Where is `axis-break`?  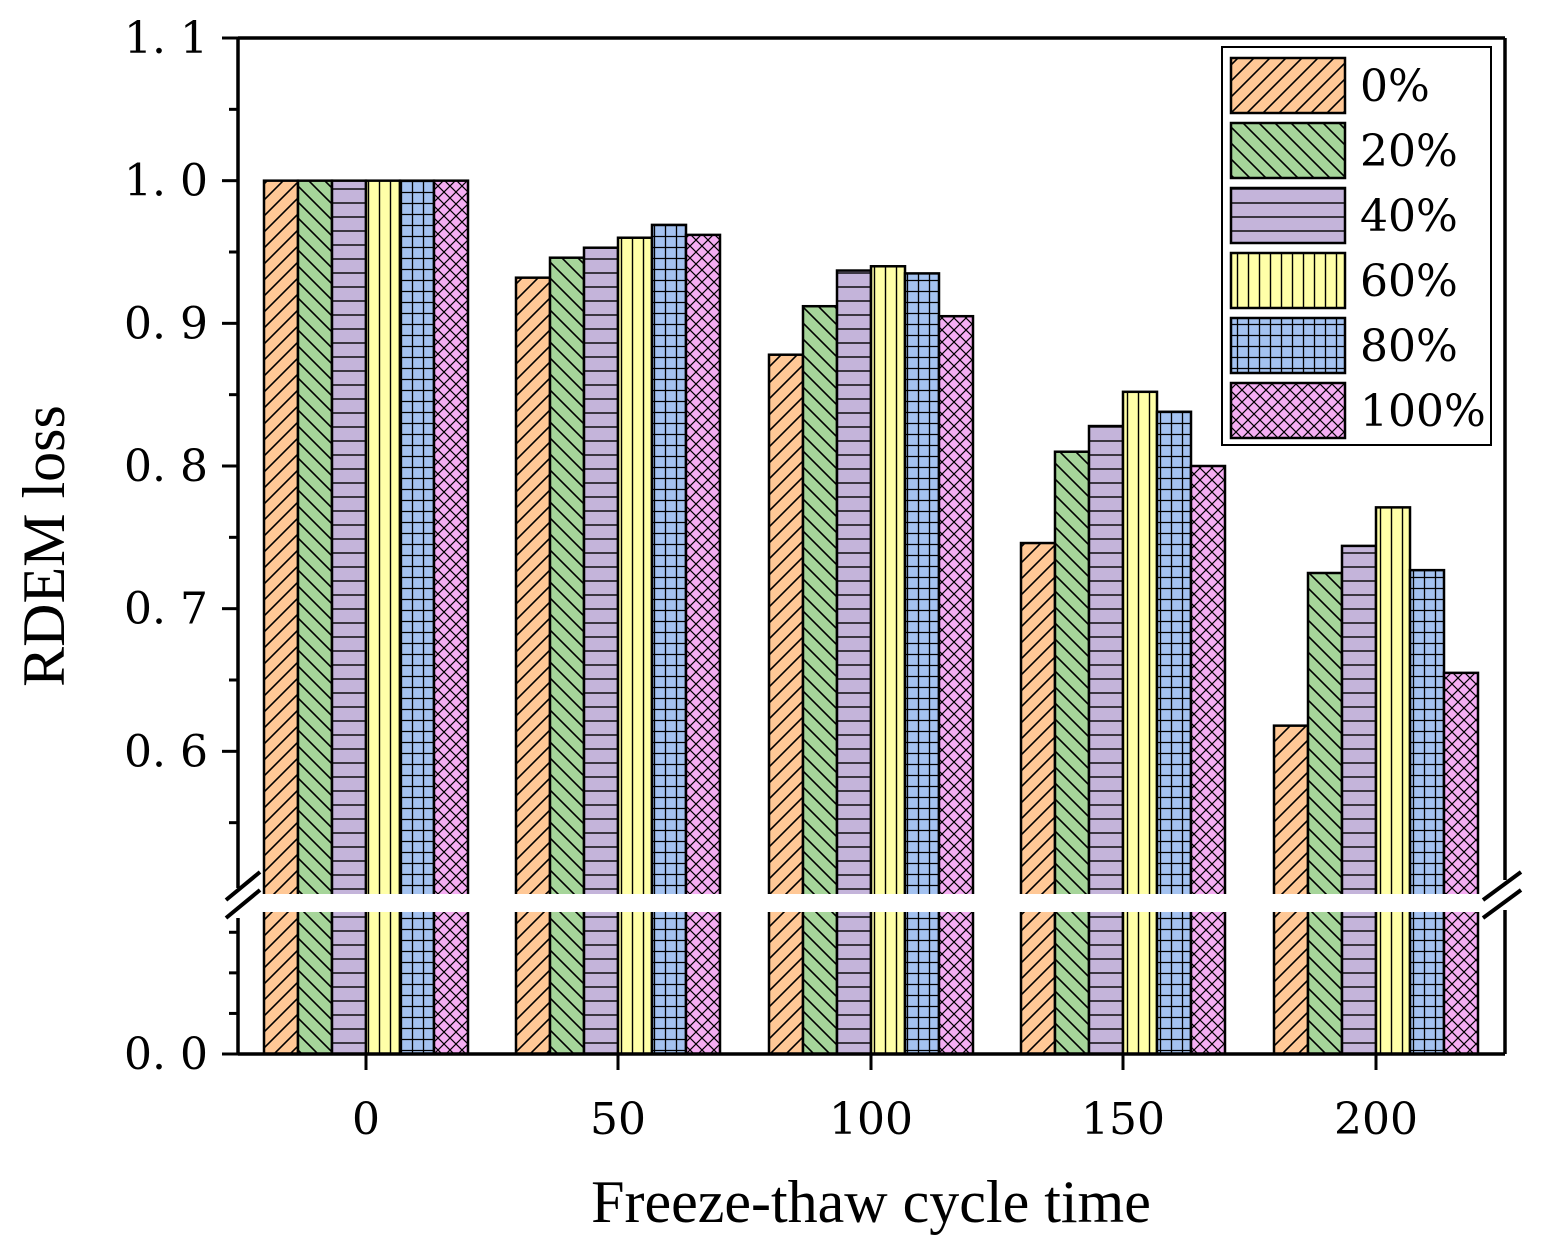 axis-break is located at coordinates (871, 895).